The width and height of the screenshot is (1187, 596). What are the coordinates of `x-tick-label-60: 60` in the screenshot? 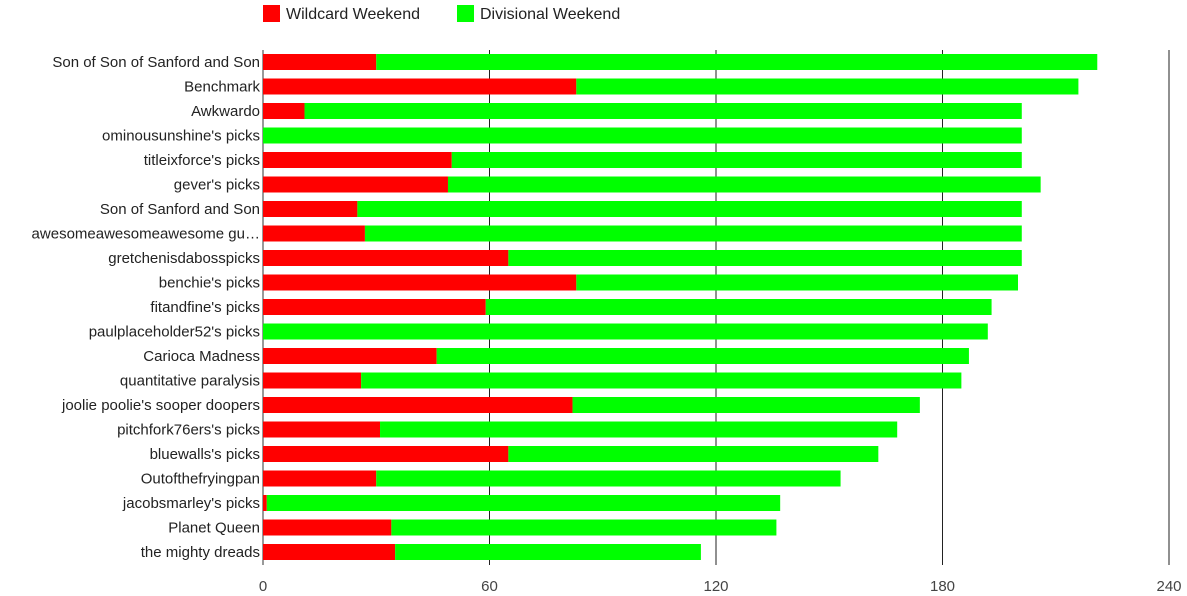 It's located at (489, 586).